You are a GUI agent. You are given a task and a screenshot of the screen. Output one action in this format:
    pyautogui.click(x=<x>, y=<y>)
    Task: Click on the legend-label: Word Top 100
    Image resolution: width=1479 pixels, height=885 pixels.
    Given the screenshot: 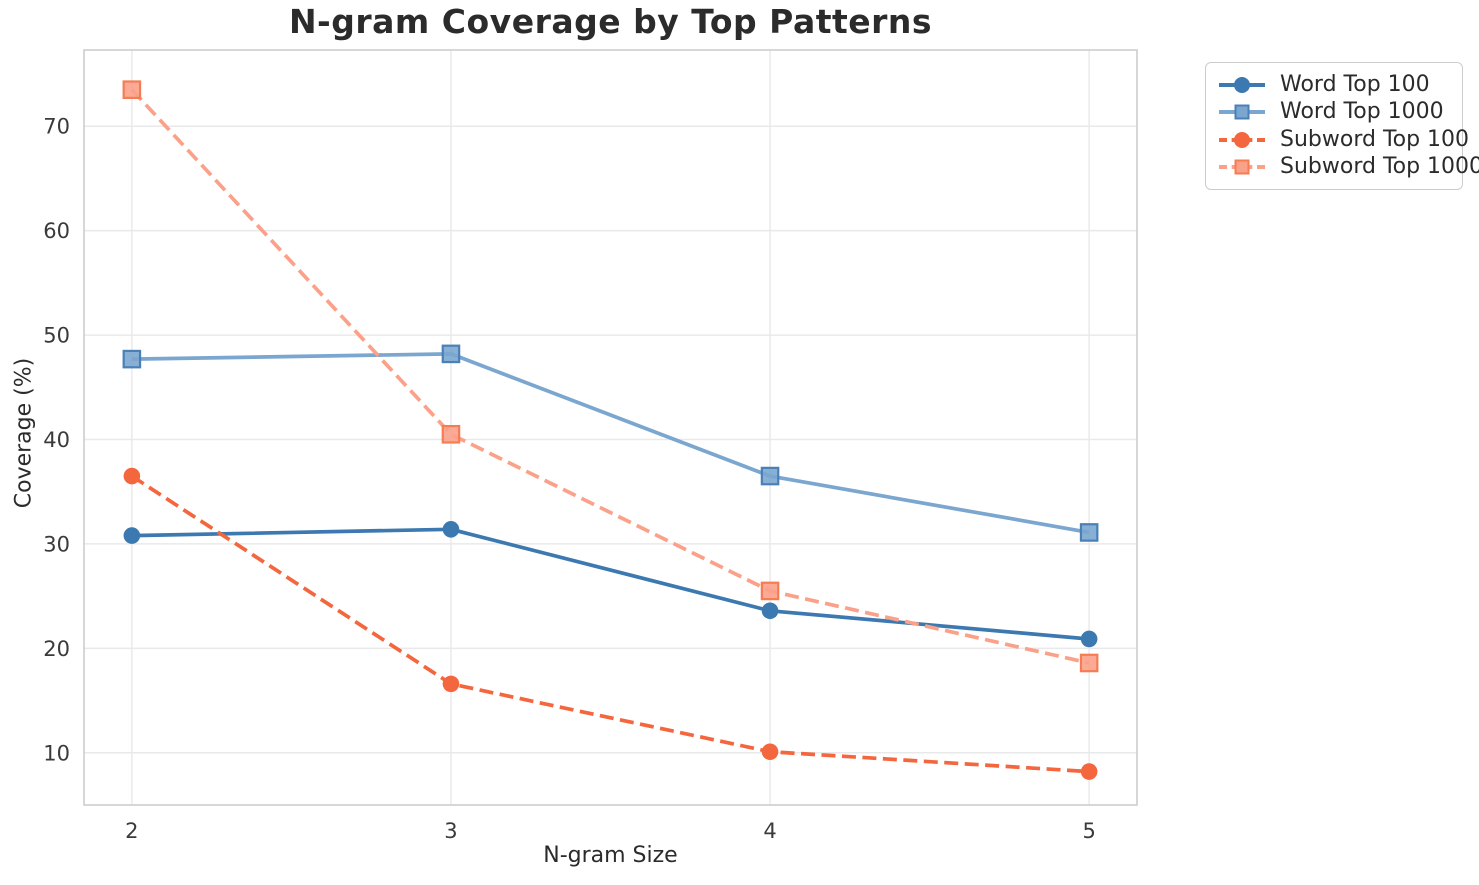 What is the action you would take?
    pyautogui.click(x=1355, y=84)
    